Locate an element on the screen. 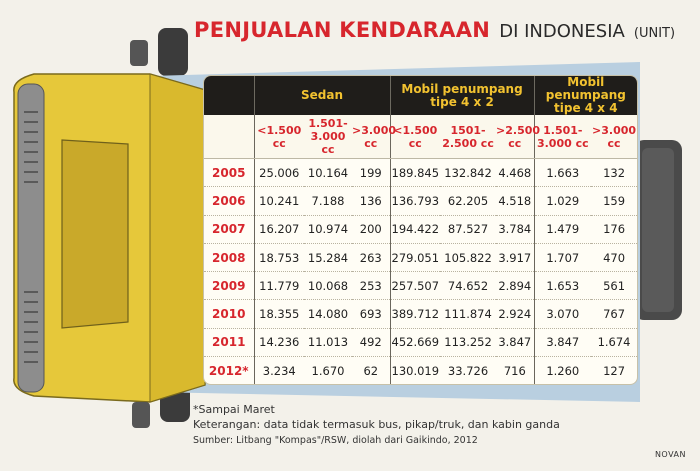 The image size is (700, 471). value-cell: 105.822 is located at coordinates (468, 258).